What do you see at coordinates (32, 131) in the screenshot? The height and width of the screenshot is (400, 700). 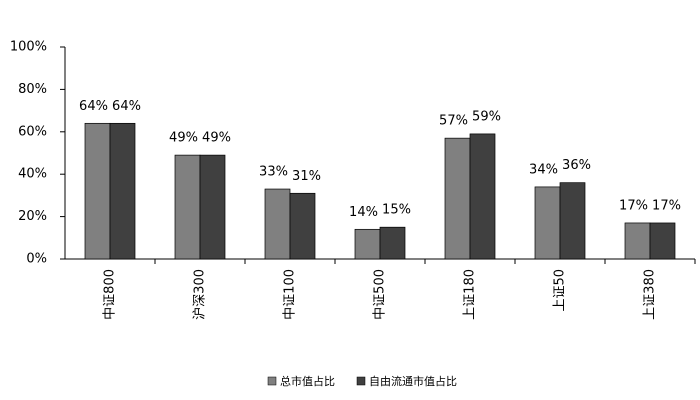 I see `y-tick-label: 60%` at bounding box center [32, 131].